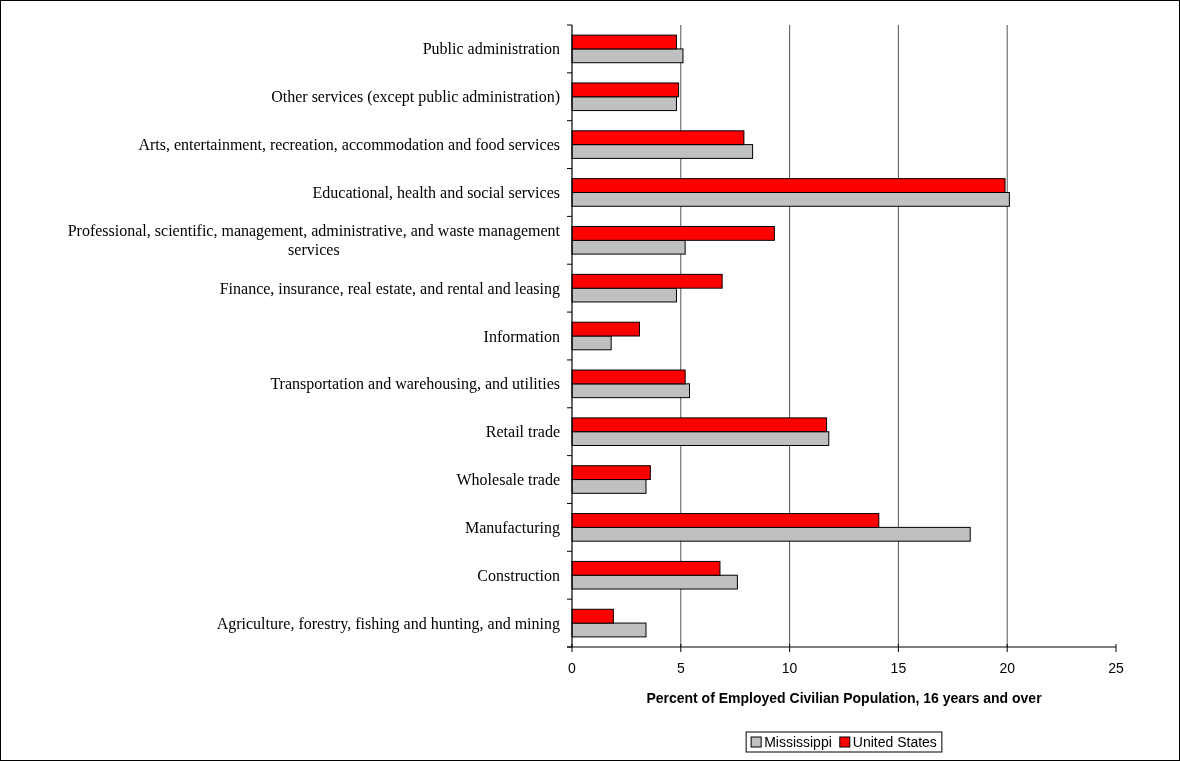 This screenshot has width=1180, height=761. Describe the element at coordinates (844, 698) in the screenshot. I see `x-axis-title: Percent of Employed Civilian Population, 16 years and over` at that location.